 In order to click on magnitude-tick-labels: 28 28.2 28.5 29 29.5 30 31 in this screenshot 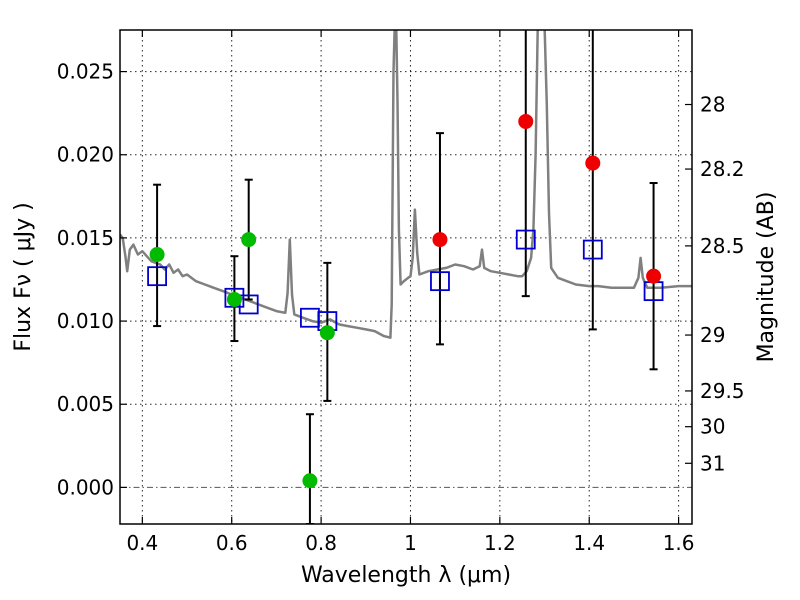, I will do `click(722, 284)`.